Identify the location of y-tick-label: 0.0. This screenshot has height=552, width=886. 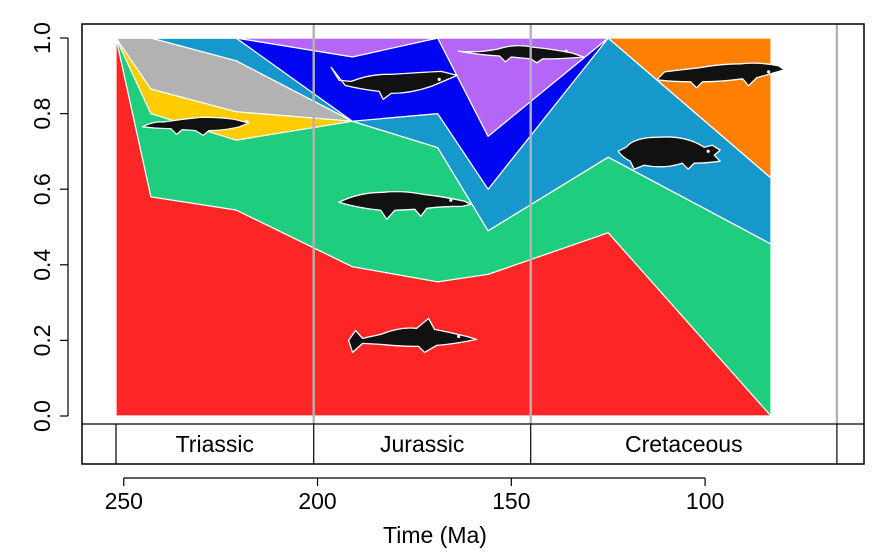
(42, 416).